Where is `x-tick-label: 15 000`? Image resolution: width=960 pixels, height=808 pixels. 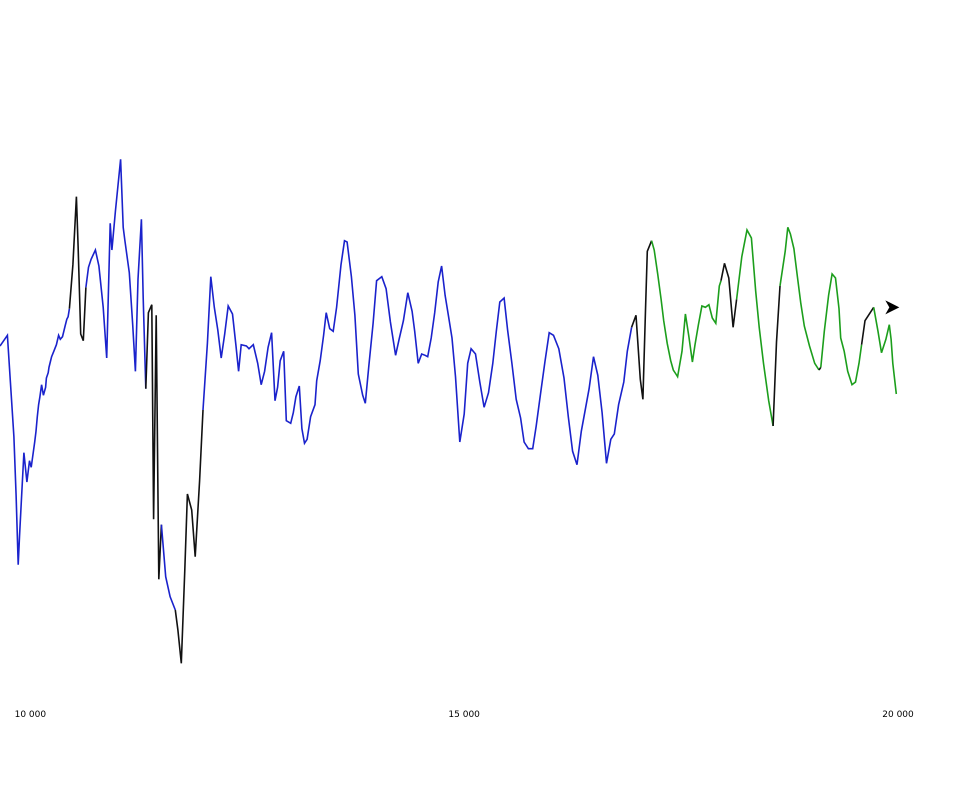 x-tick-label: 15 000 is located at coordinates (464, 715).